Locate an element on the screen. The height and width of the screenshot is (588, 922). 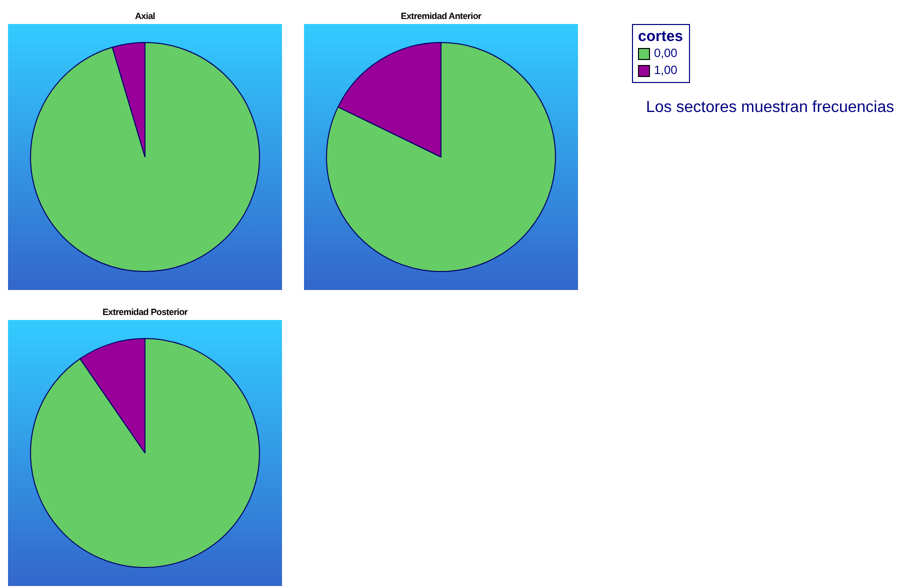
chart-title: Extremidad Posterior is located at coordinates (145, 312).